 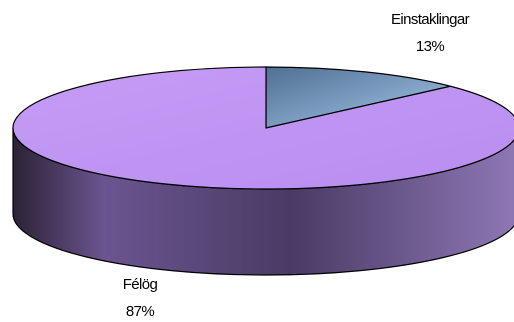 What do you see at coordinates (140, 284) in the screenshot?
I see `slice-label-name-felog: Félög` at bounding box center [140, 284].